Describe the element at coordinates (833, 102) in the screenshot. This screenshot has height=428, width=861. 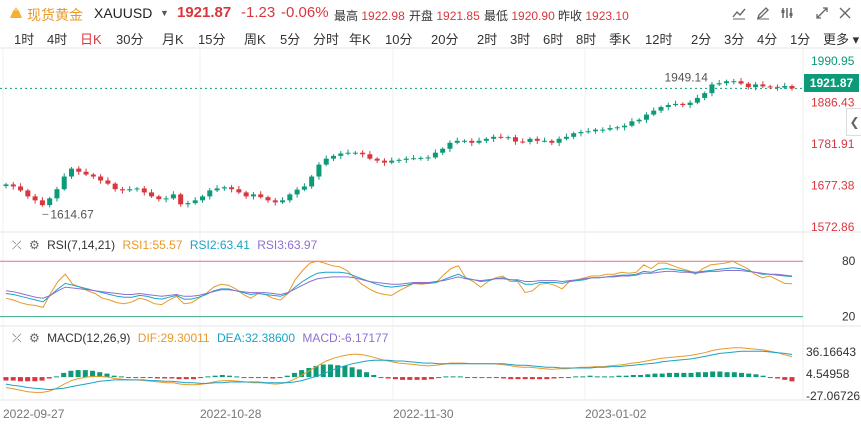
I see `price-tick-label: 1886.43` at that location.